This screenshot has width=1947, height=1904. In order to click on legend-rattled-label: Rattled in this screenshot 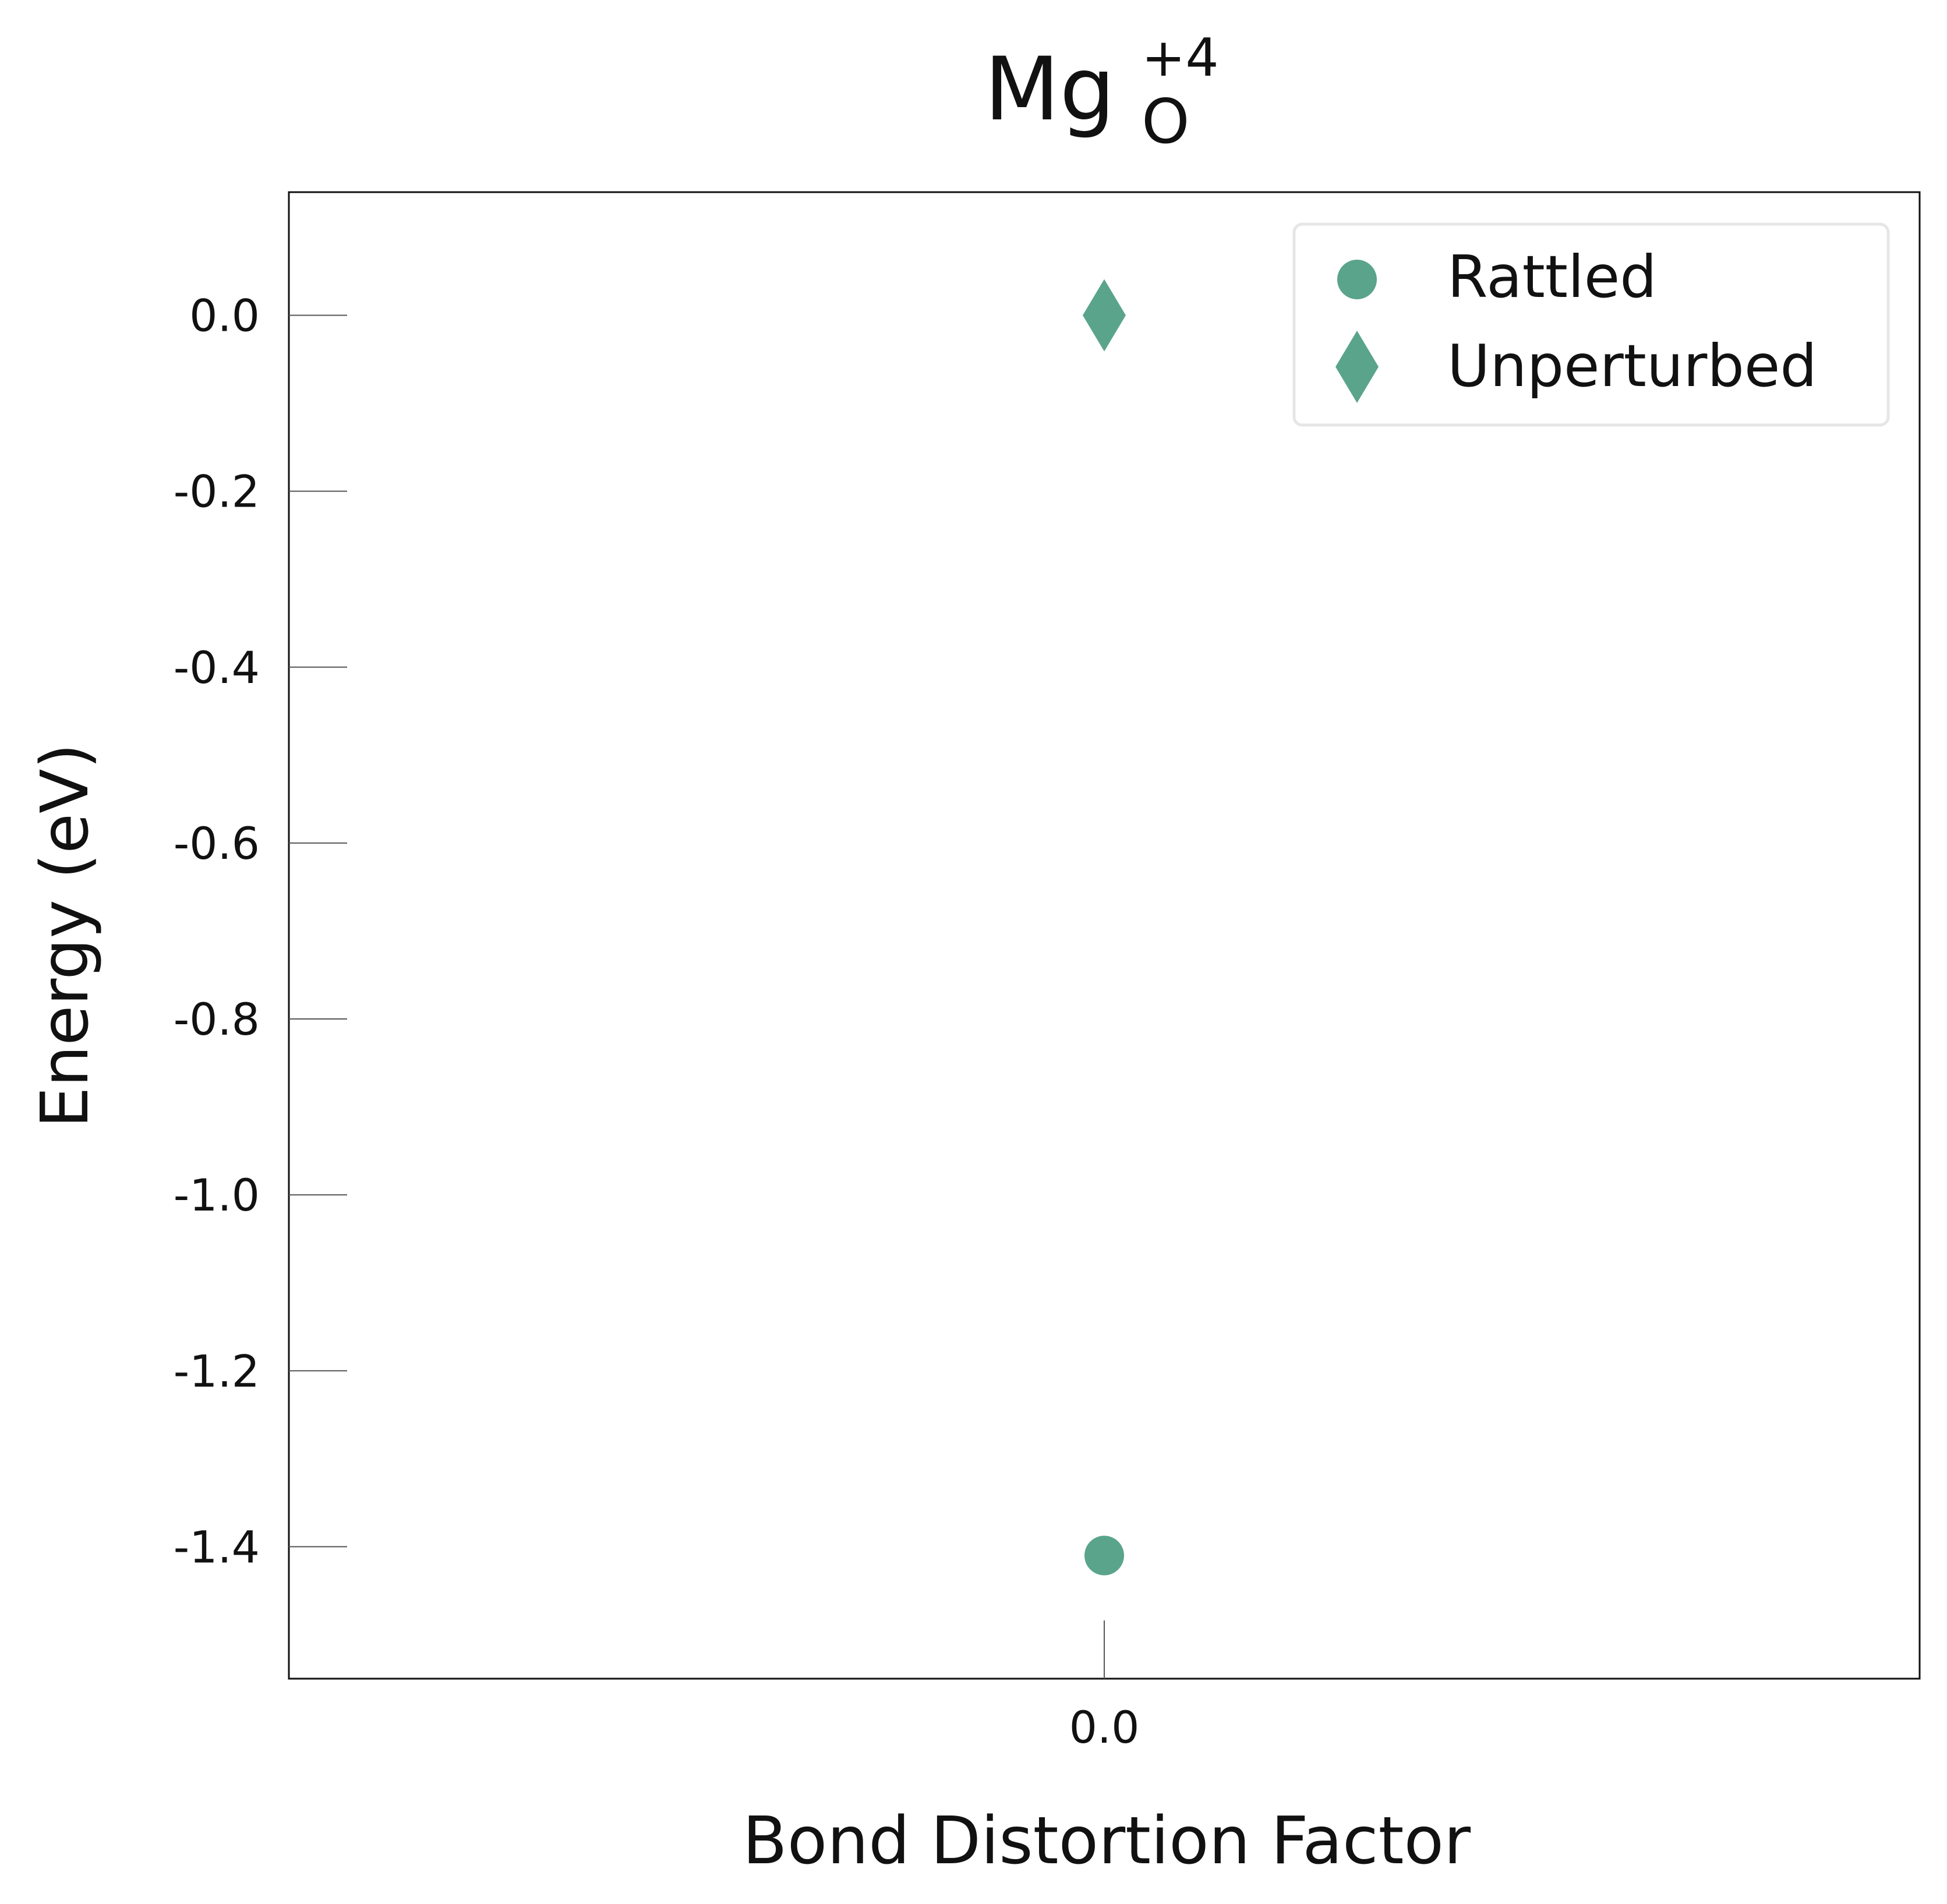, I will do `click(1552, 277)`.